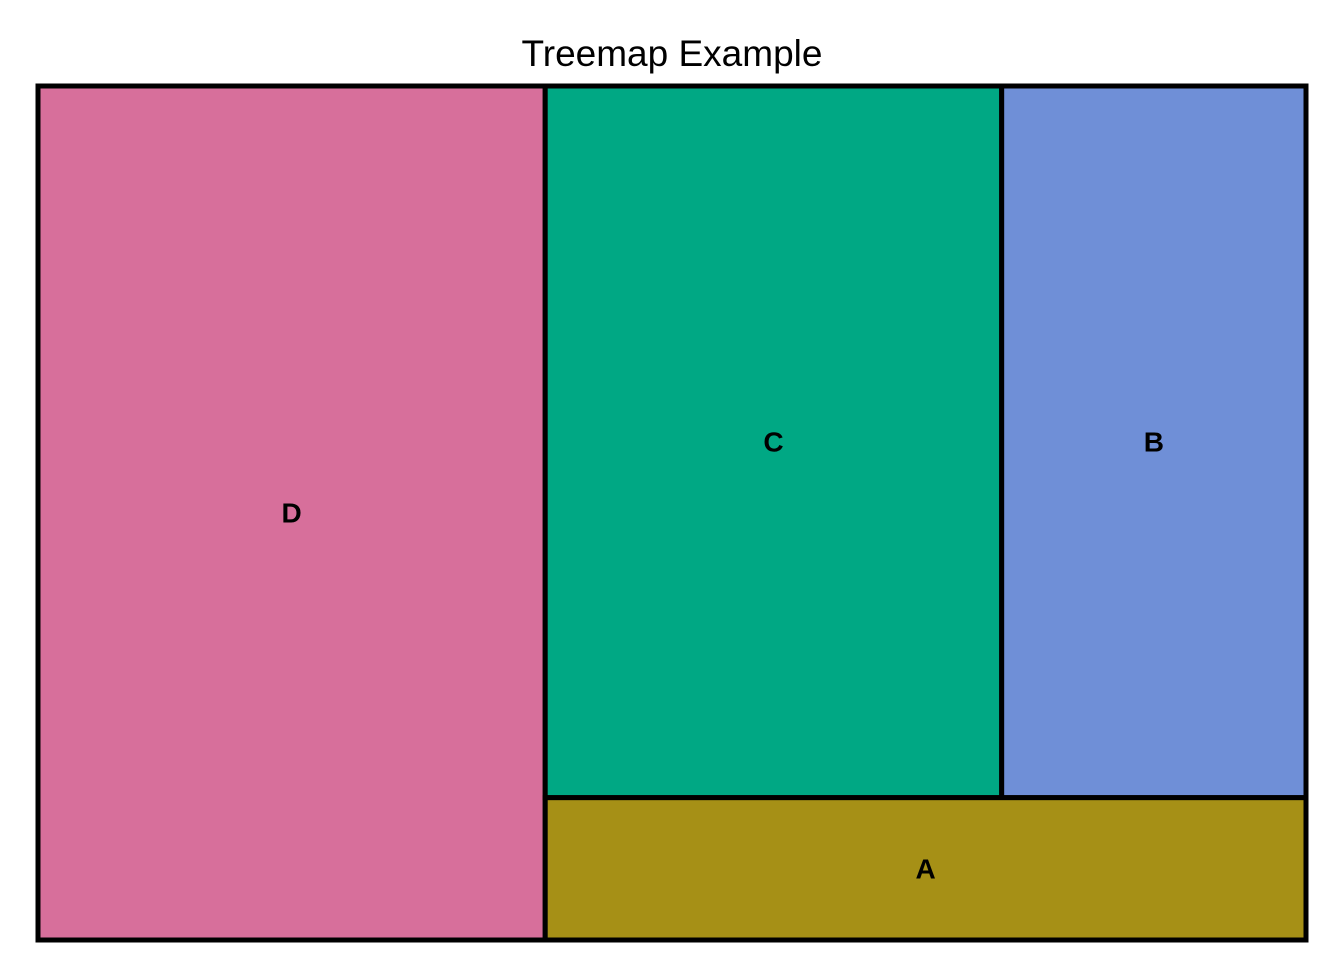  I want to click on treemap-label-b: B, so click(1154, 441).